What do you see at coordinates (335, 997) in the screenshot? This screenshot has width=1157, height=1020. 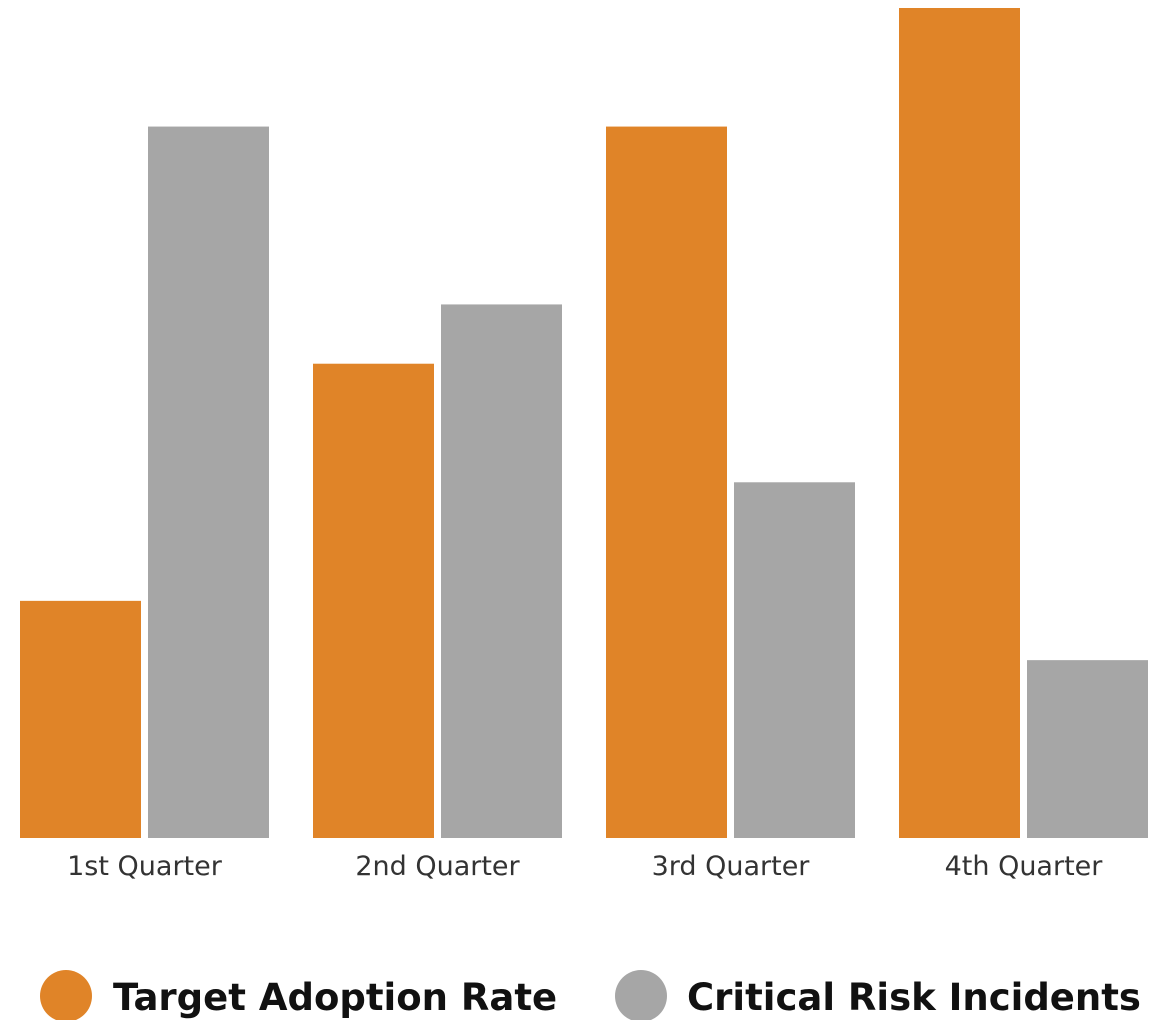 I see `legend-label: Target Adoption Rate` at bounding box center [335, 997].